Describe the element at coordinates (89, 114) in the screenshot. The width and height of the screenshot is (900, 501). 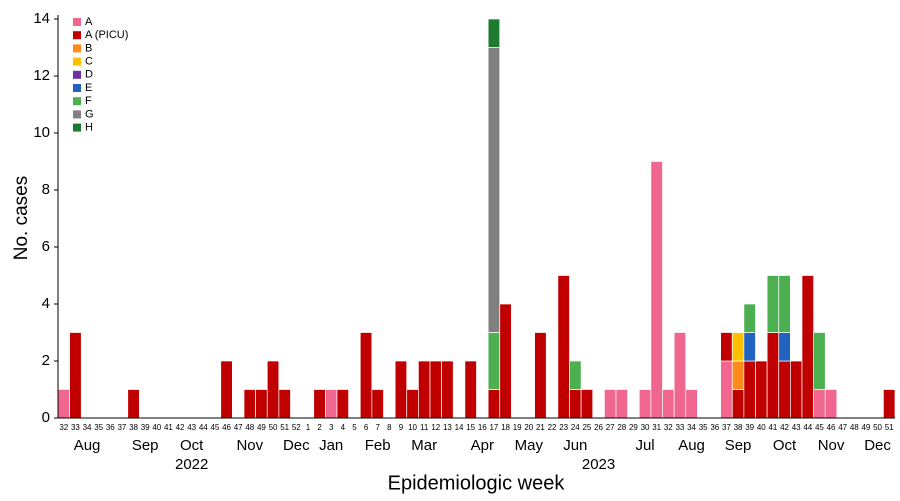
I see `legend-label: G` at that location.